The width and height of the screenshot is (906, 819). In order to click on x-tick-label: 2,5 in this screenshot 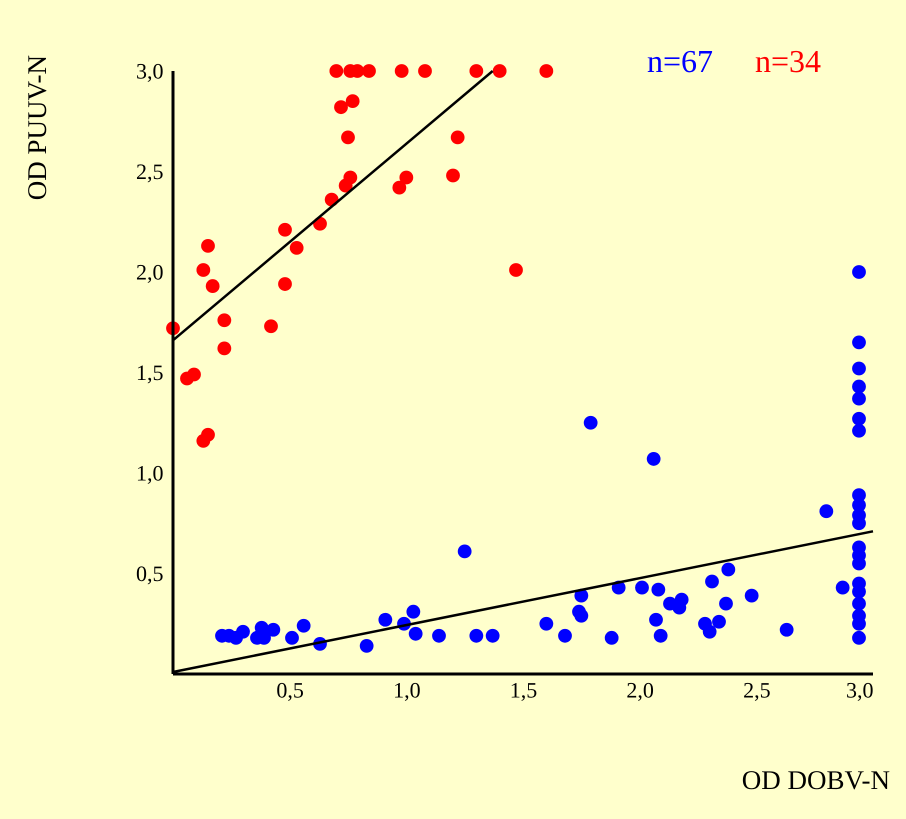, I will do `click(757, 690)`.